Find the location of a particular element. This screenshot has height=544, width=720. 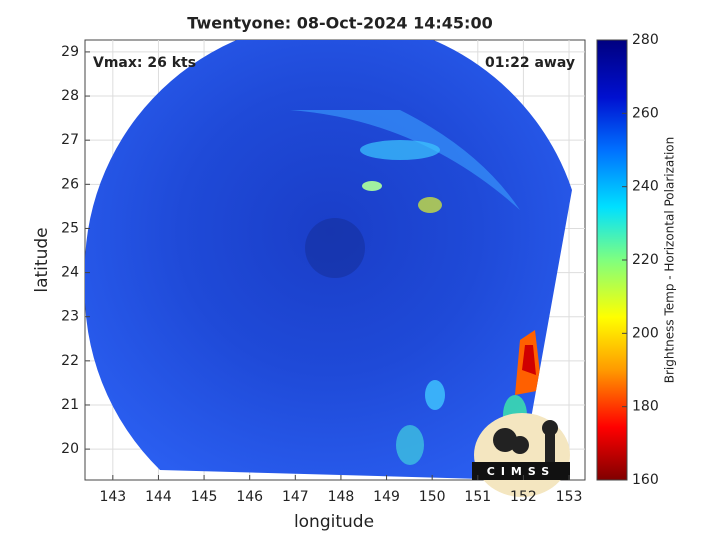

time-away: 01:22 away is located at coordinates (530, 63).